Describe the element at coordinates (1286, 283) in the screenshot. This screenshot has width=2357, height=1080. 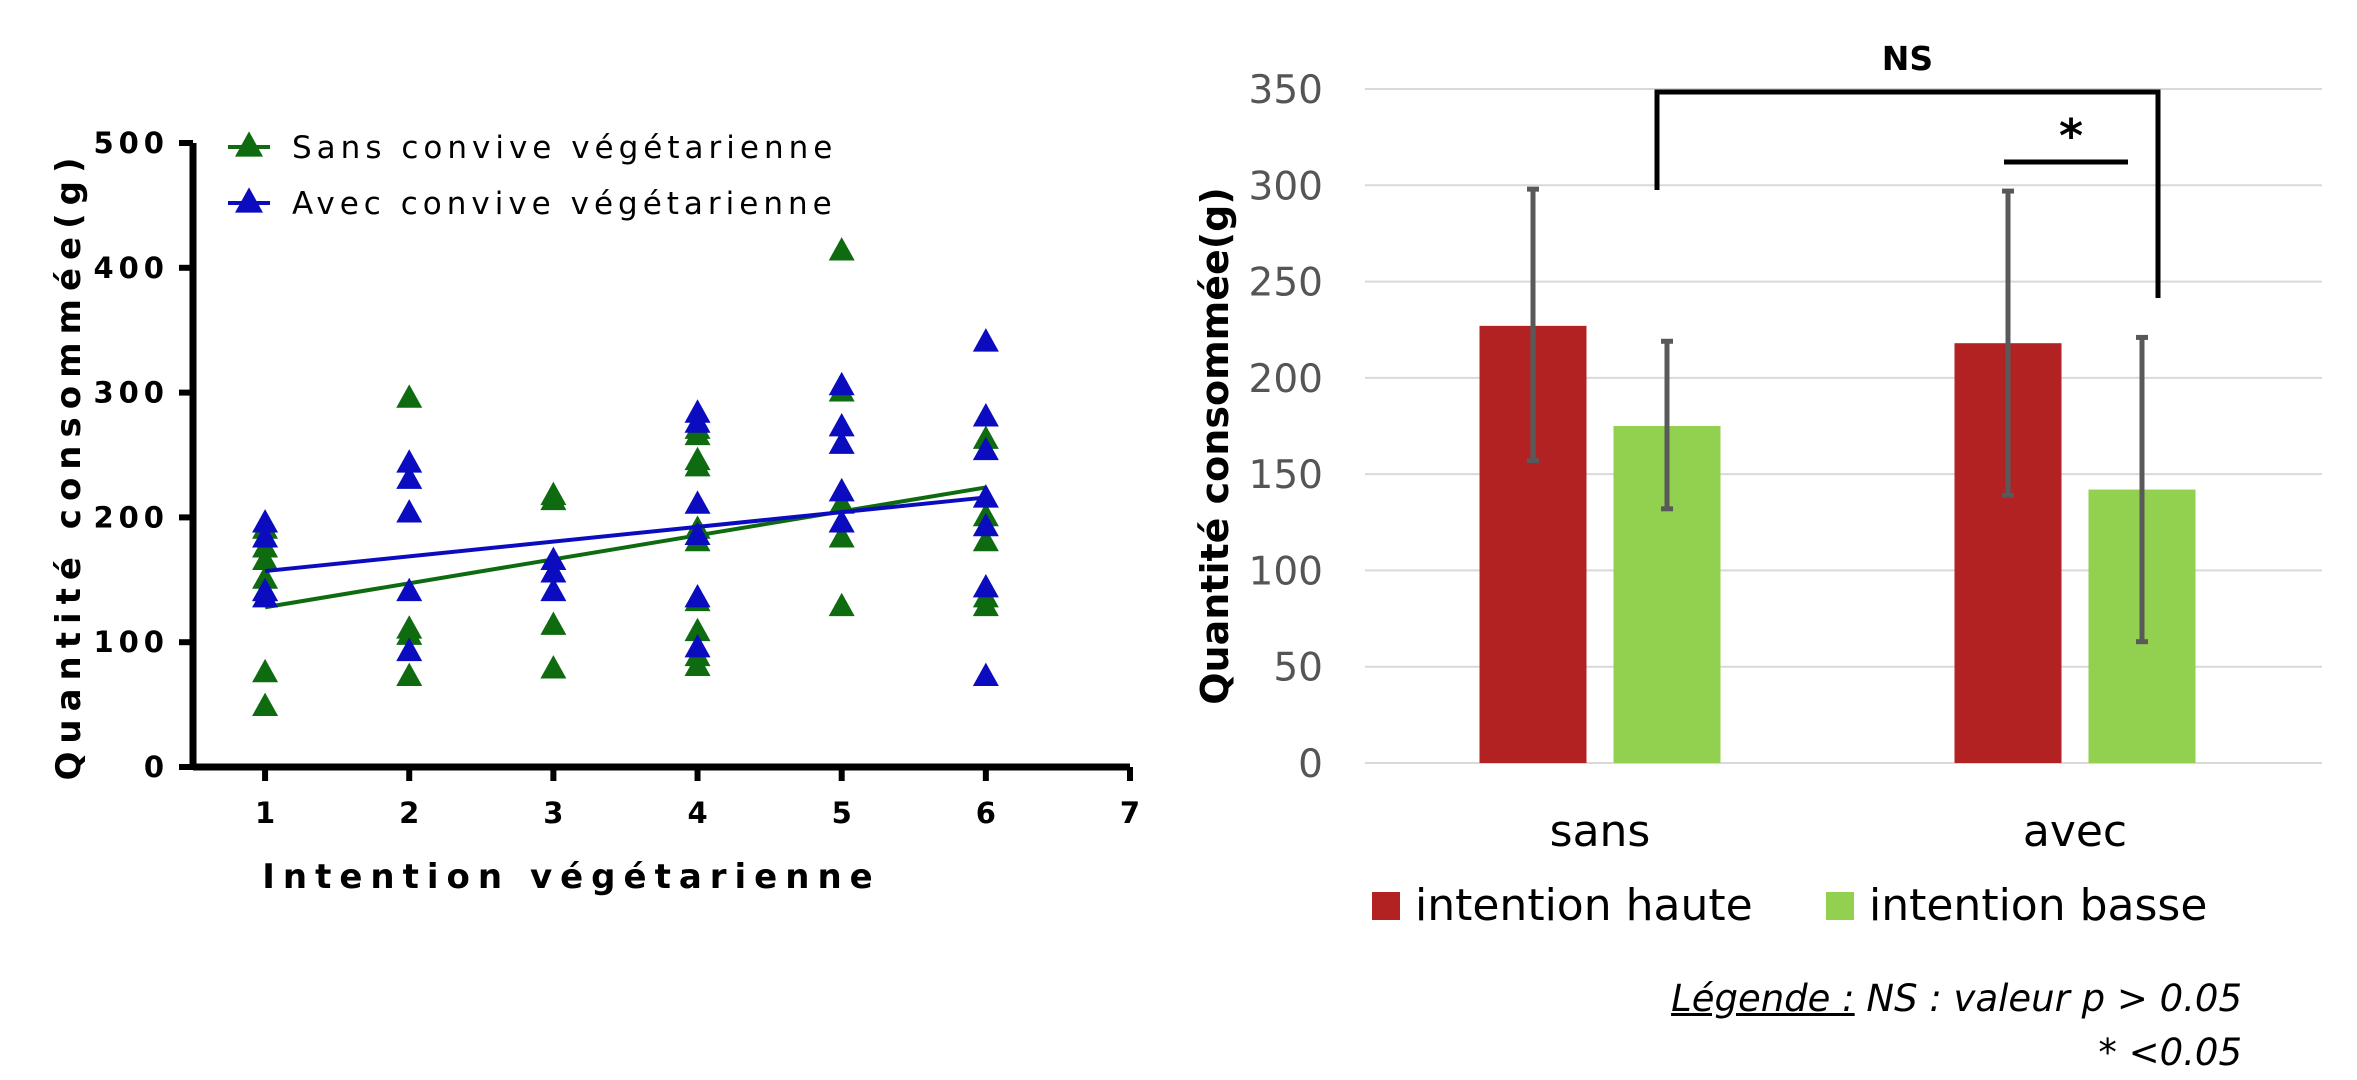
I see `y-tick-label: 250` at that location.